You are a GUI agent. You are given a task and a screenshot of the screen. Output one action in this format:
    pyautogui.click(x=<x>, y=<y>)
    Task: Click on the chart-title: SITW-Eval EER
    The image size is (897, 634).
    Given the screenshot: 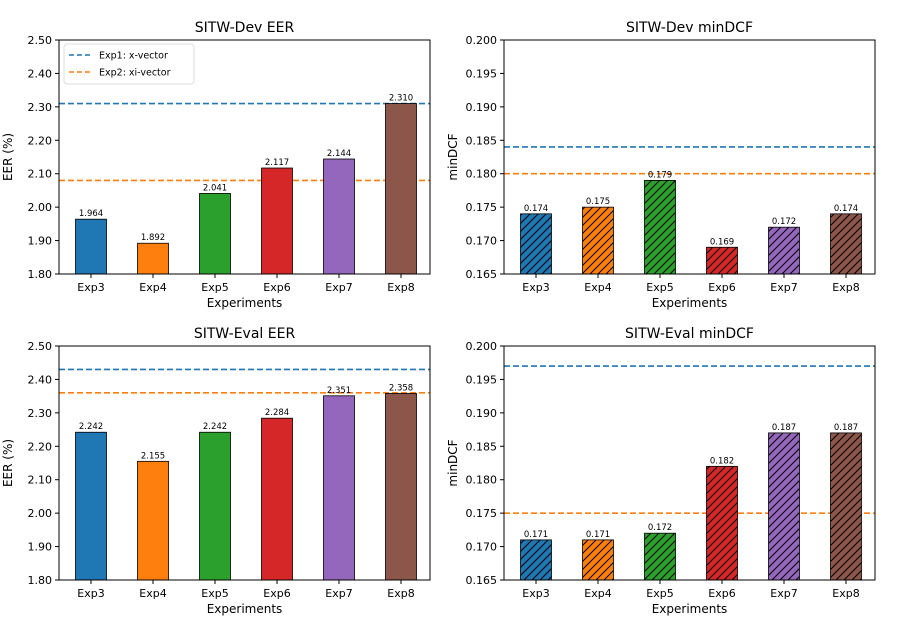 What is the action you would take?
    pyautogui.click(x=245, y=334)
    